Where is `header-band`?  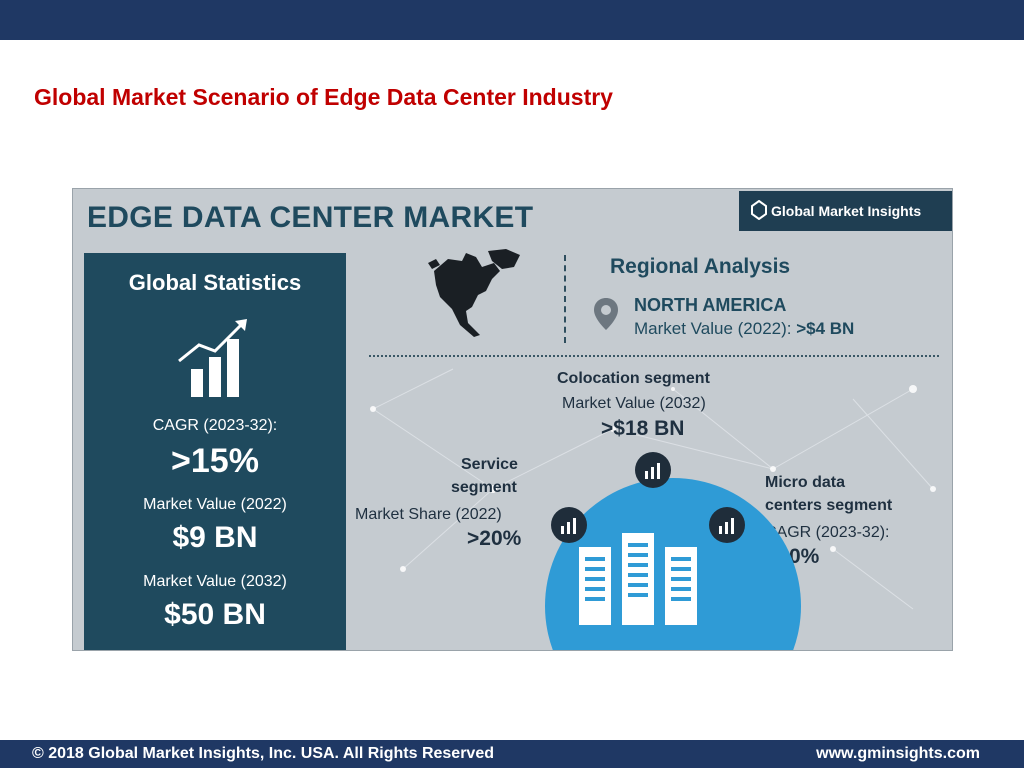 header-band is located at coordinates (512, 20).